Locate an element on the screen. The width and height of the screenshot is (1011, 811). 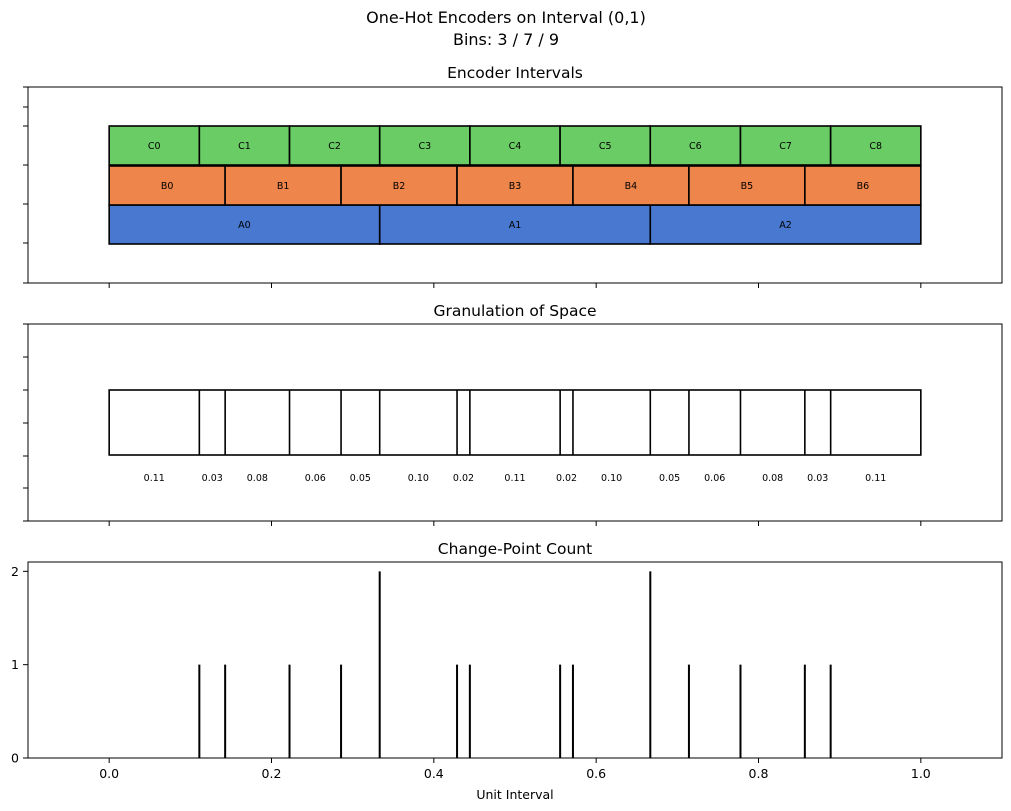
encoder-bin-B5 is located at coordinates (747, 185).